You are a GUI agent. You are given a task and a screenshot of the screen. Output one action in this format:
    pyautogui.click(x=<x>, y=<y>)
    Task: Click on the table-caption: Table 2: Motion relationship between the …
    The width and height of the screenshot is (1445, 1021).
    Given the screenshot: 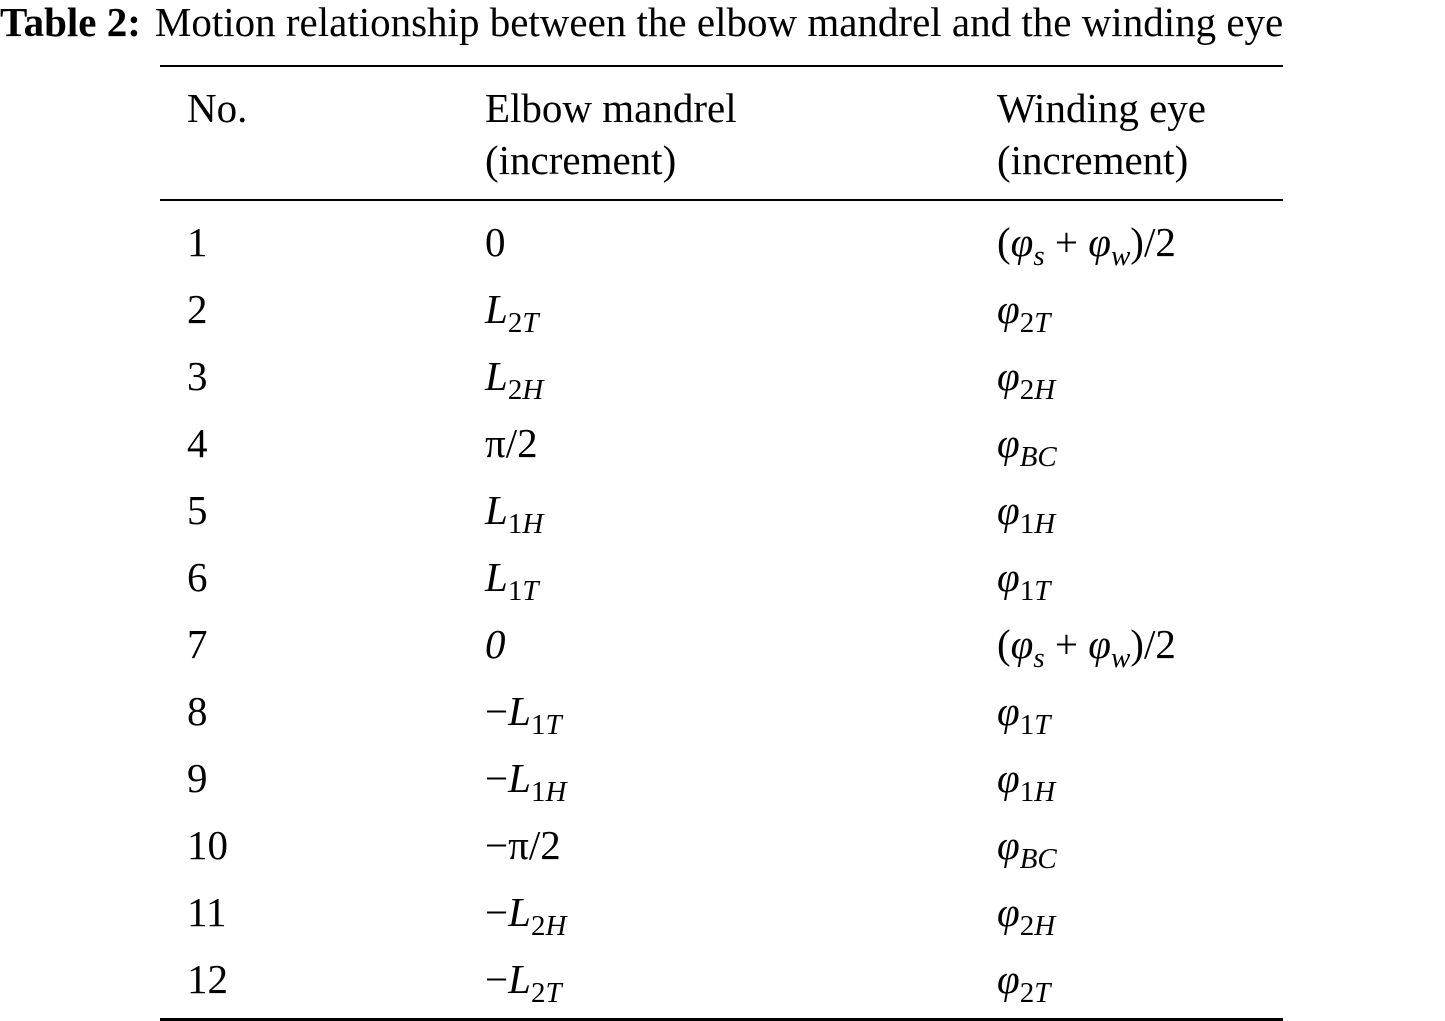 What is the action you would take?
    pyautogui.click(x=641, y=23)
    